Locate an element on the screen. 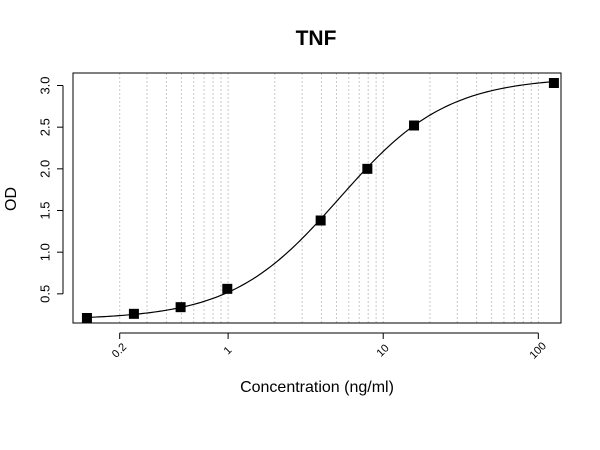 Image resolution: width=600 pixels, height=450 pixels. x-axis: 0.2 1 10 100 is located at coordinates (329, 347).